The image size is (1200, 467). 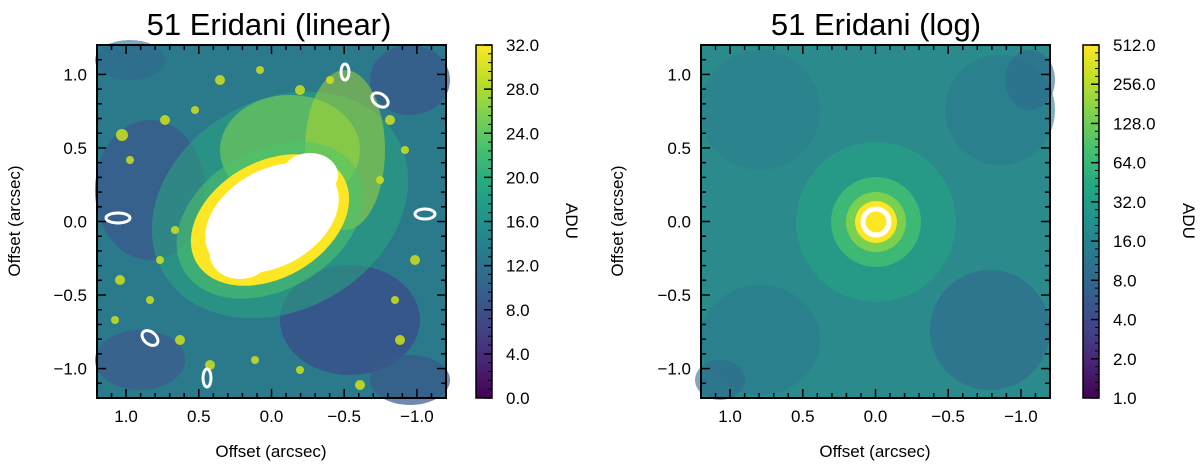 What do you see at coordinates (1123, 222) in the screenshot?
I see `colorbar-ticks: 1.0 2.0 4.0 8.0 16.0 32.0 64.0 128.0 256.0 512.0` at bounding box center [1123, 222].